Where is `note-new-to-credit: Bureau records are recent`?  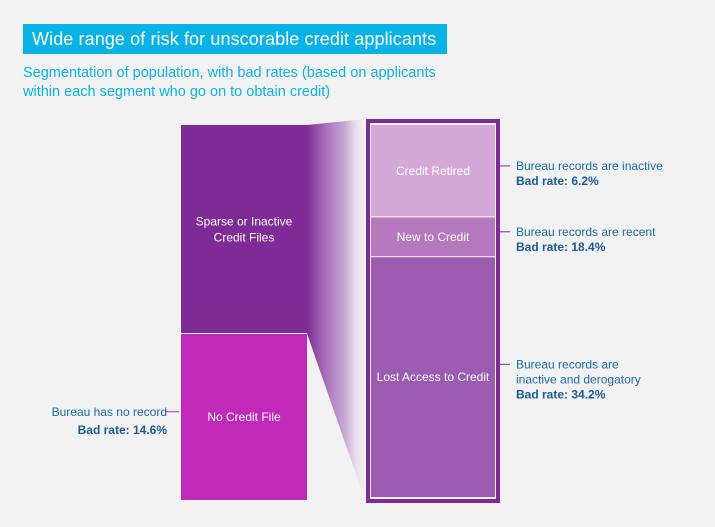
note-new-to-credit: Bureau records are recent is located at coordinates (586, 232).